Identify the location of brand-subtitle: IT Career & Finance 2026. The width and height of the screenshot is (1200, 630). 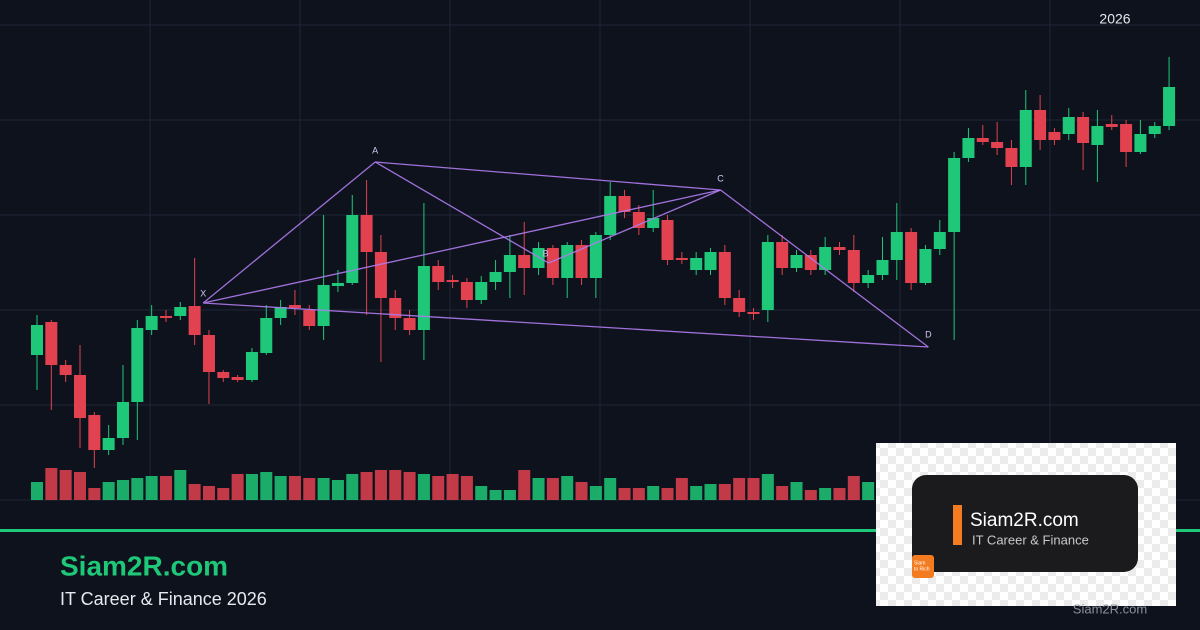
(163, 599).